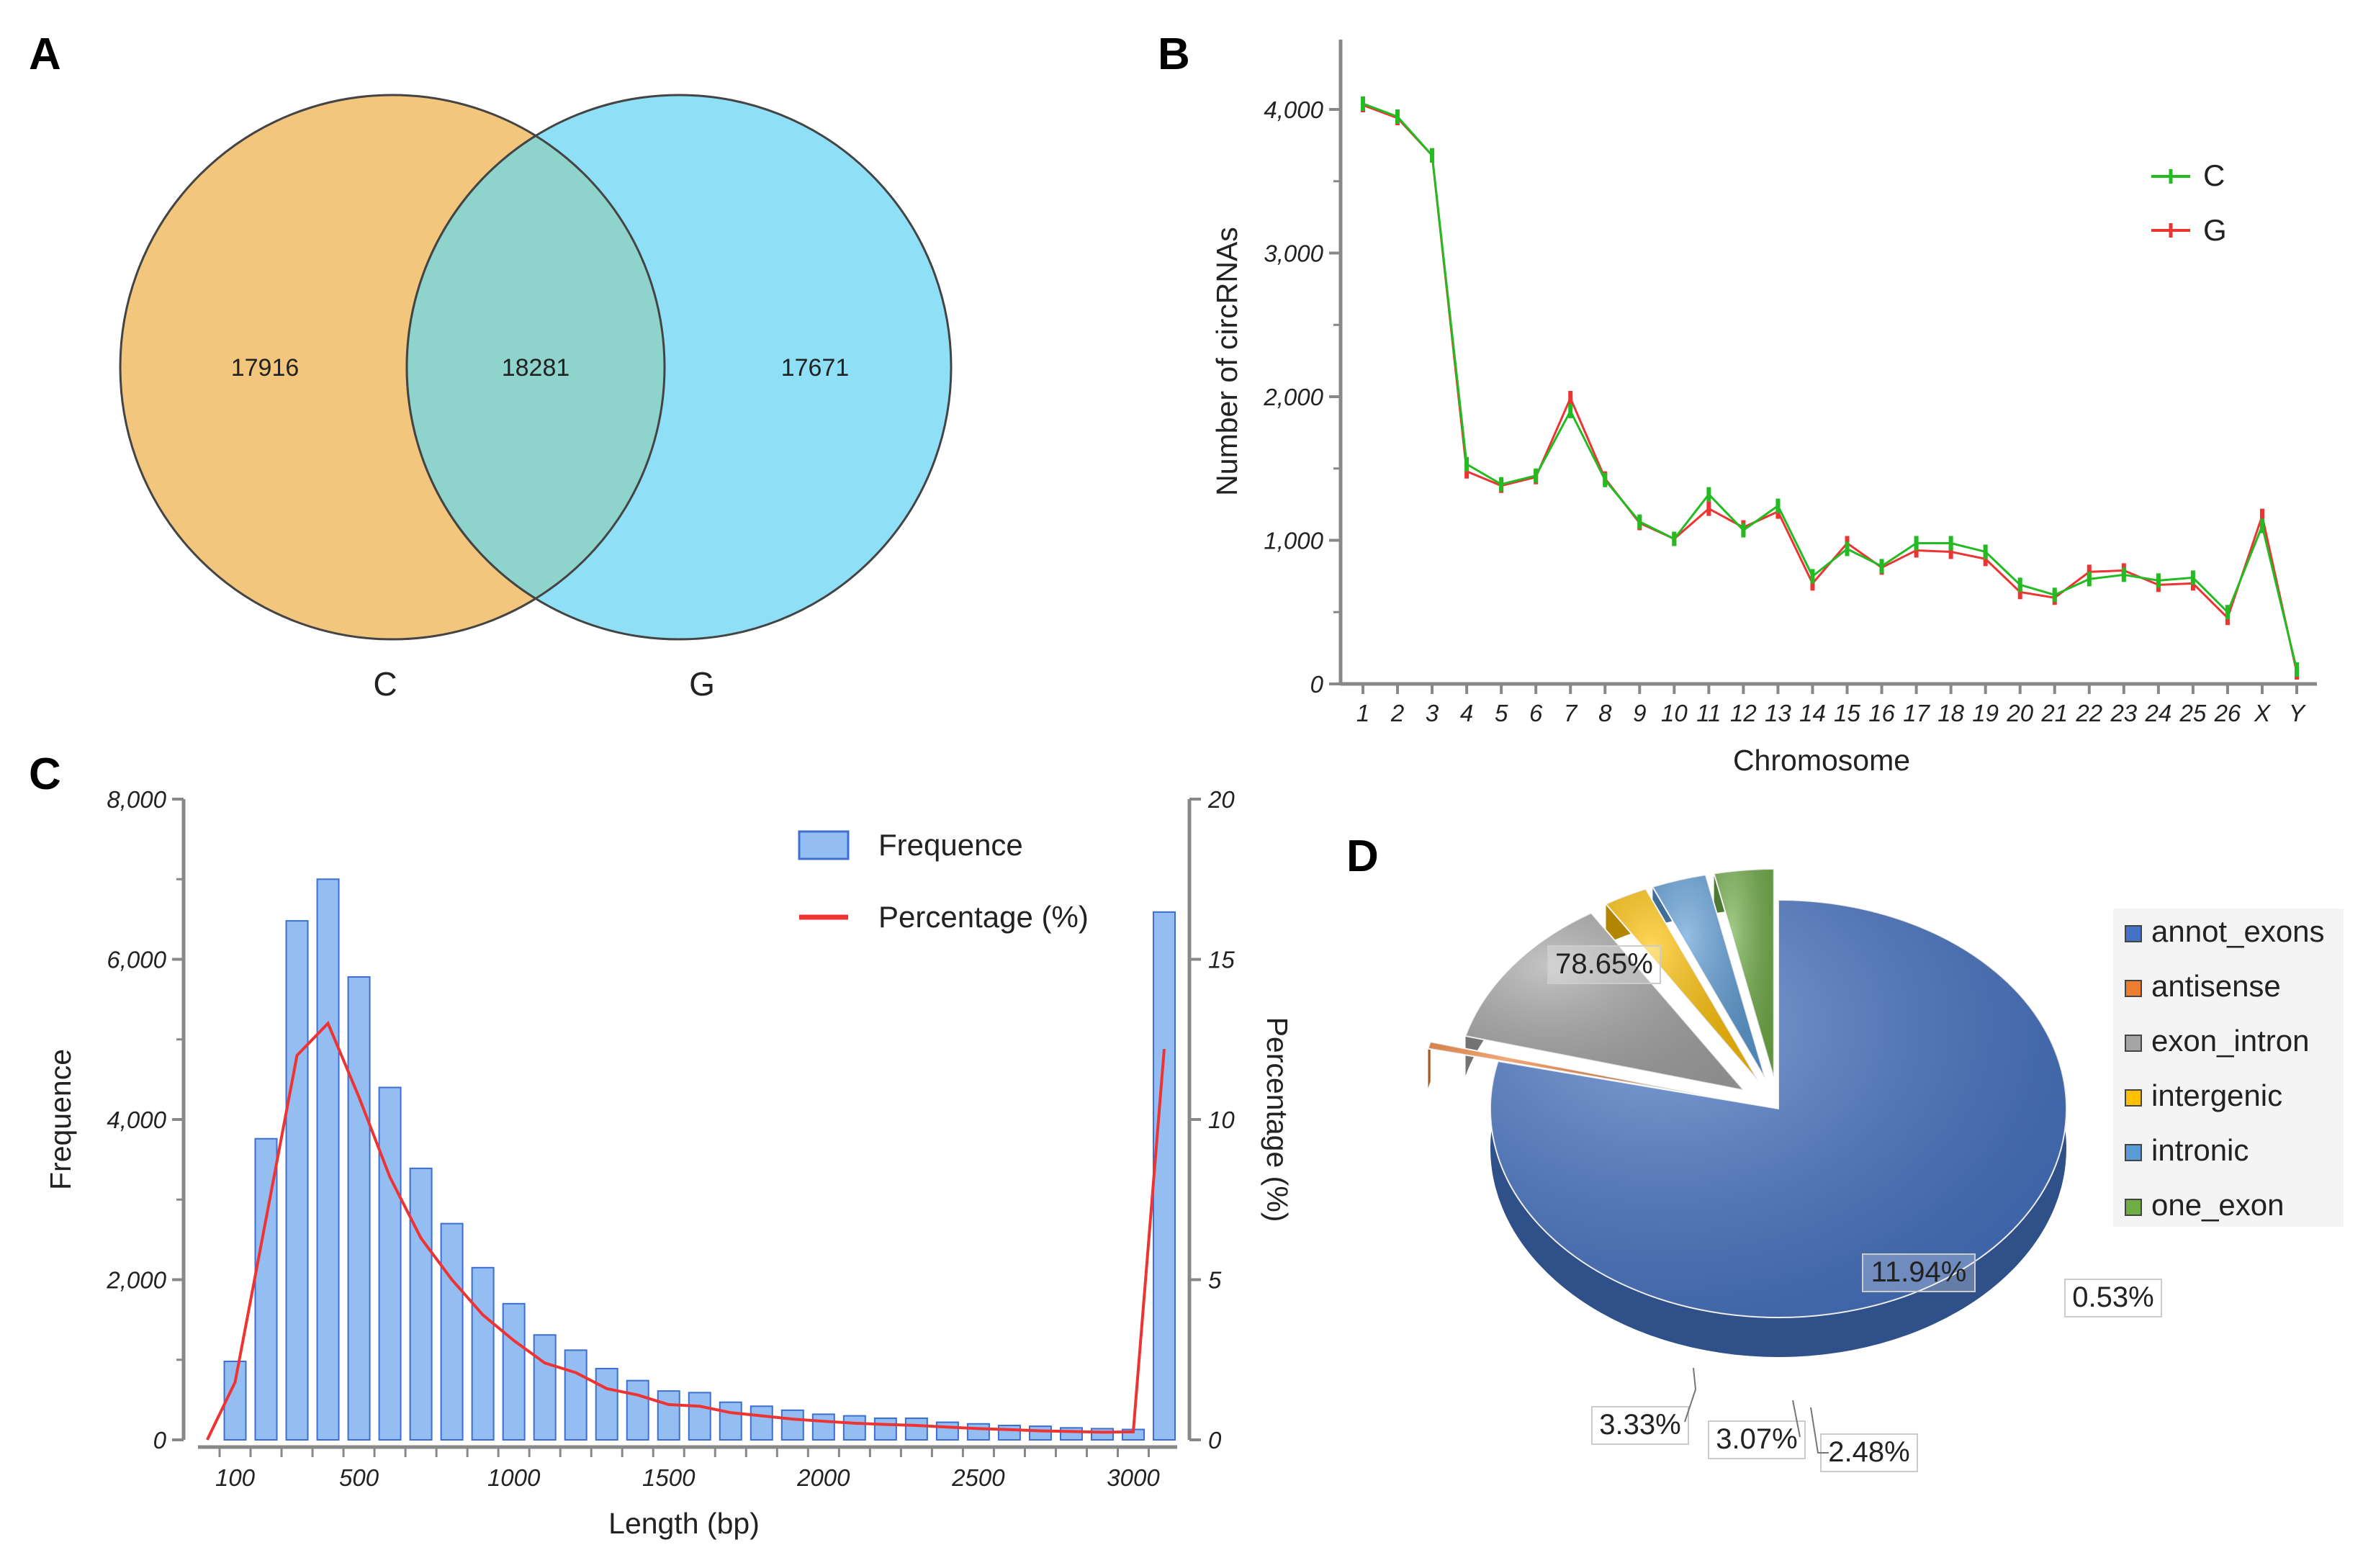 The height and width of the screenshot is (1568, 2363). I want to click on pie-legend-label-one_exon: one_exon, so click(2218, 1205).